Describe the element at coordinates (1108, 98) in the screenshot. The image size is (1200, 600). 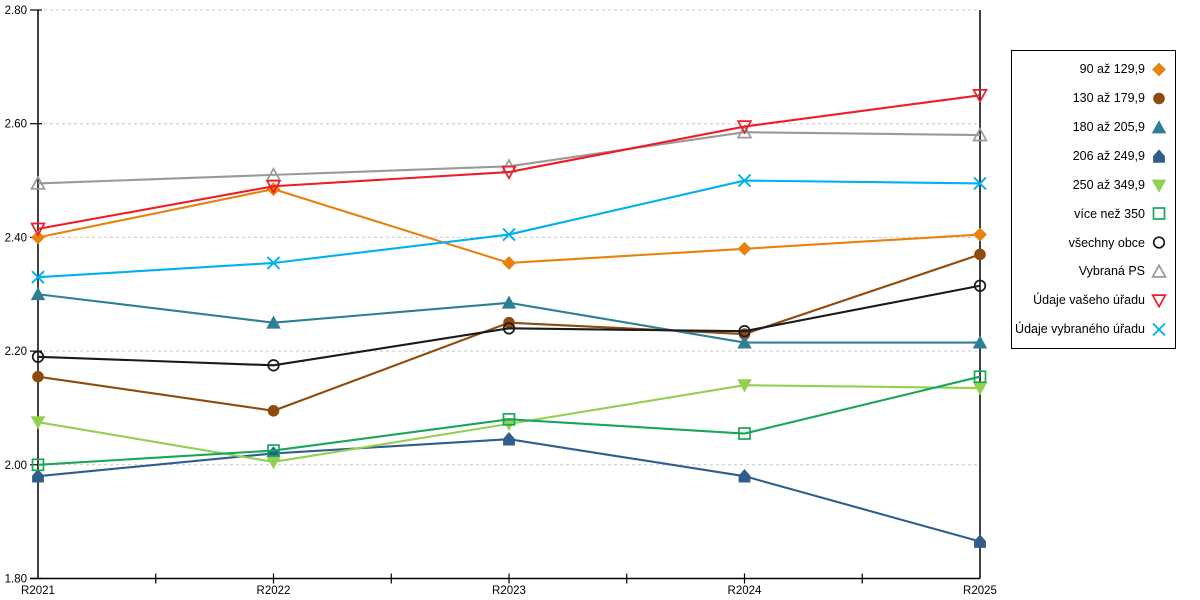
I see `legend-item-label: 130 až 179,9` at that location.